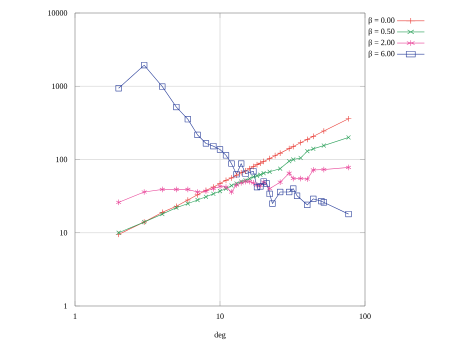 The image size is (466, 360). Describe the element at coordinates (220, 336) in the screenshot. I see `x-axis-title: deg` at that location.